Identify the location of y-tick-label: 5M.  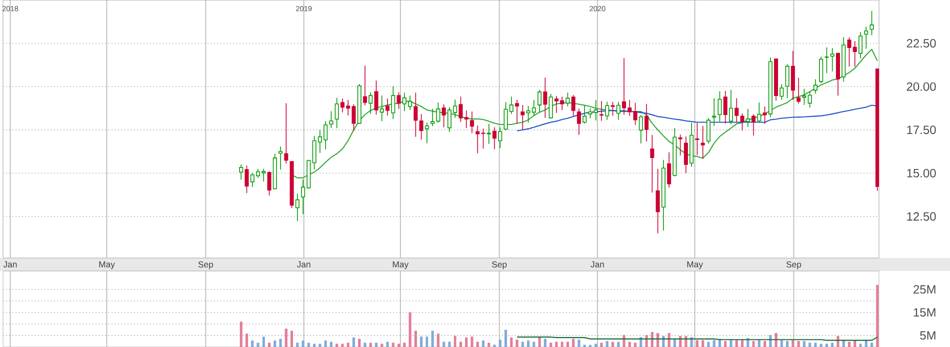
(928, 335).